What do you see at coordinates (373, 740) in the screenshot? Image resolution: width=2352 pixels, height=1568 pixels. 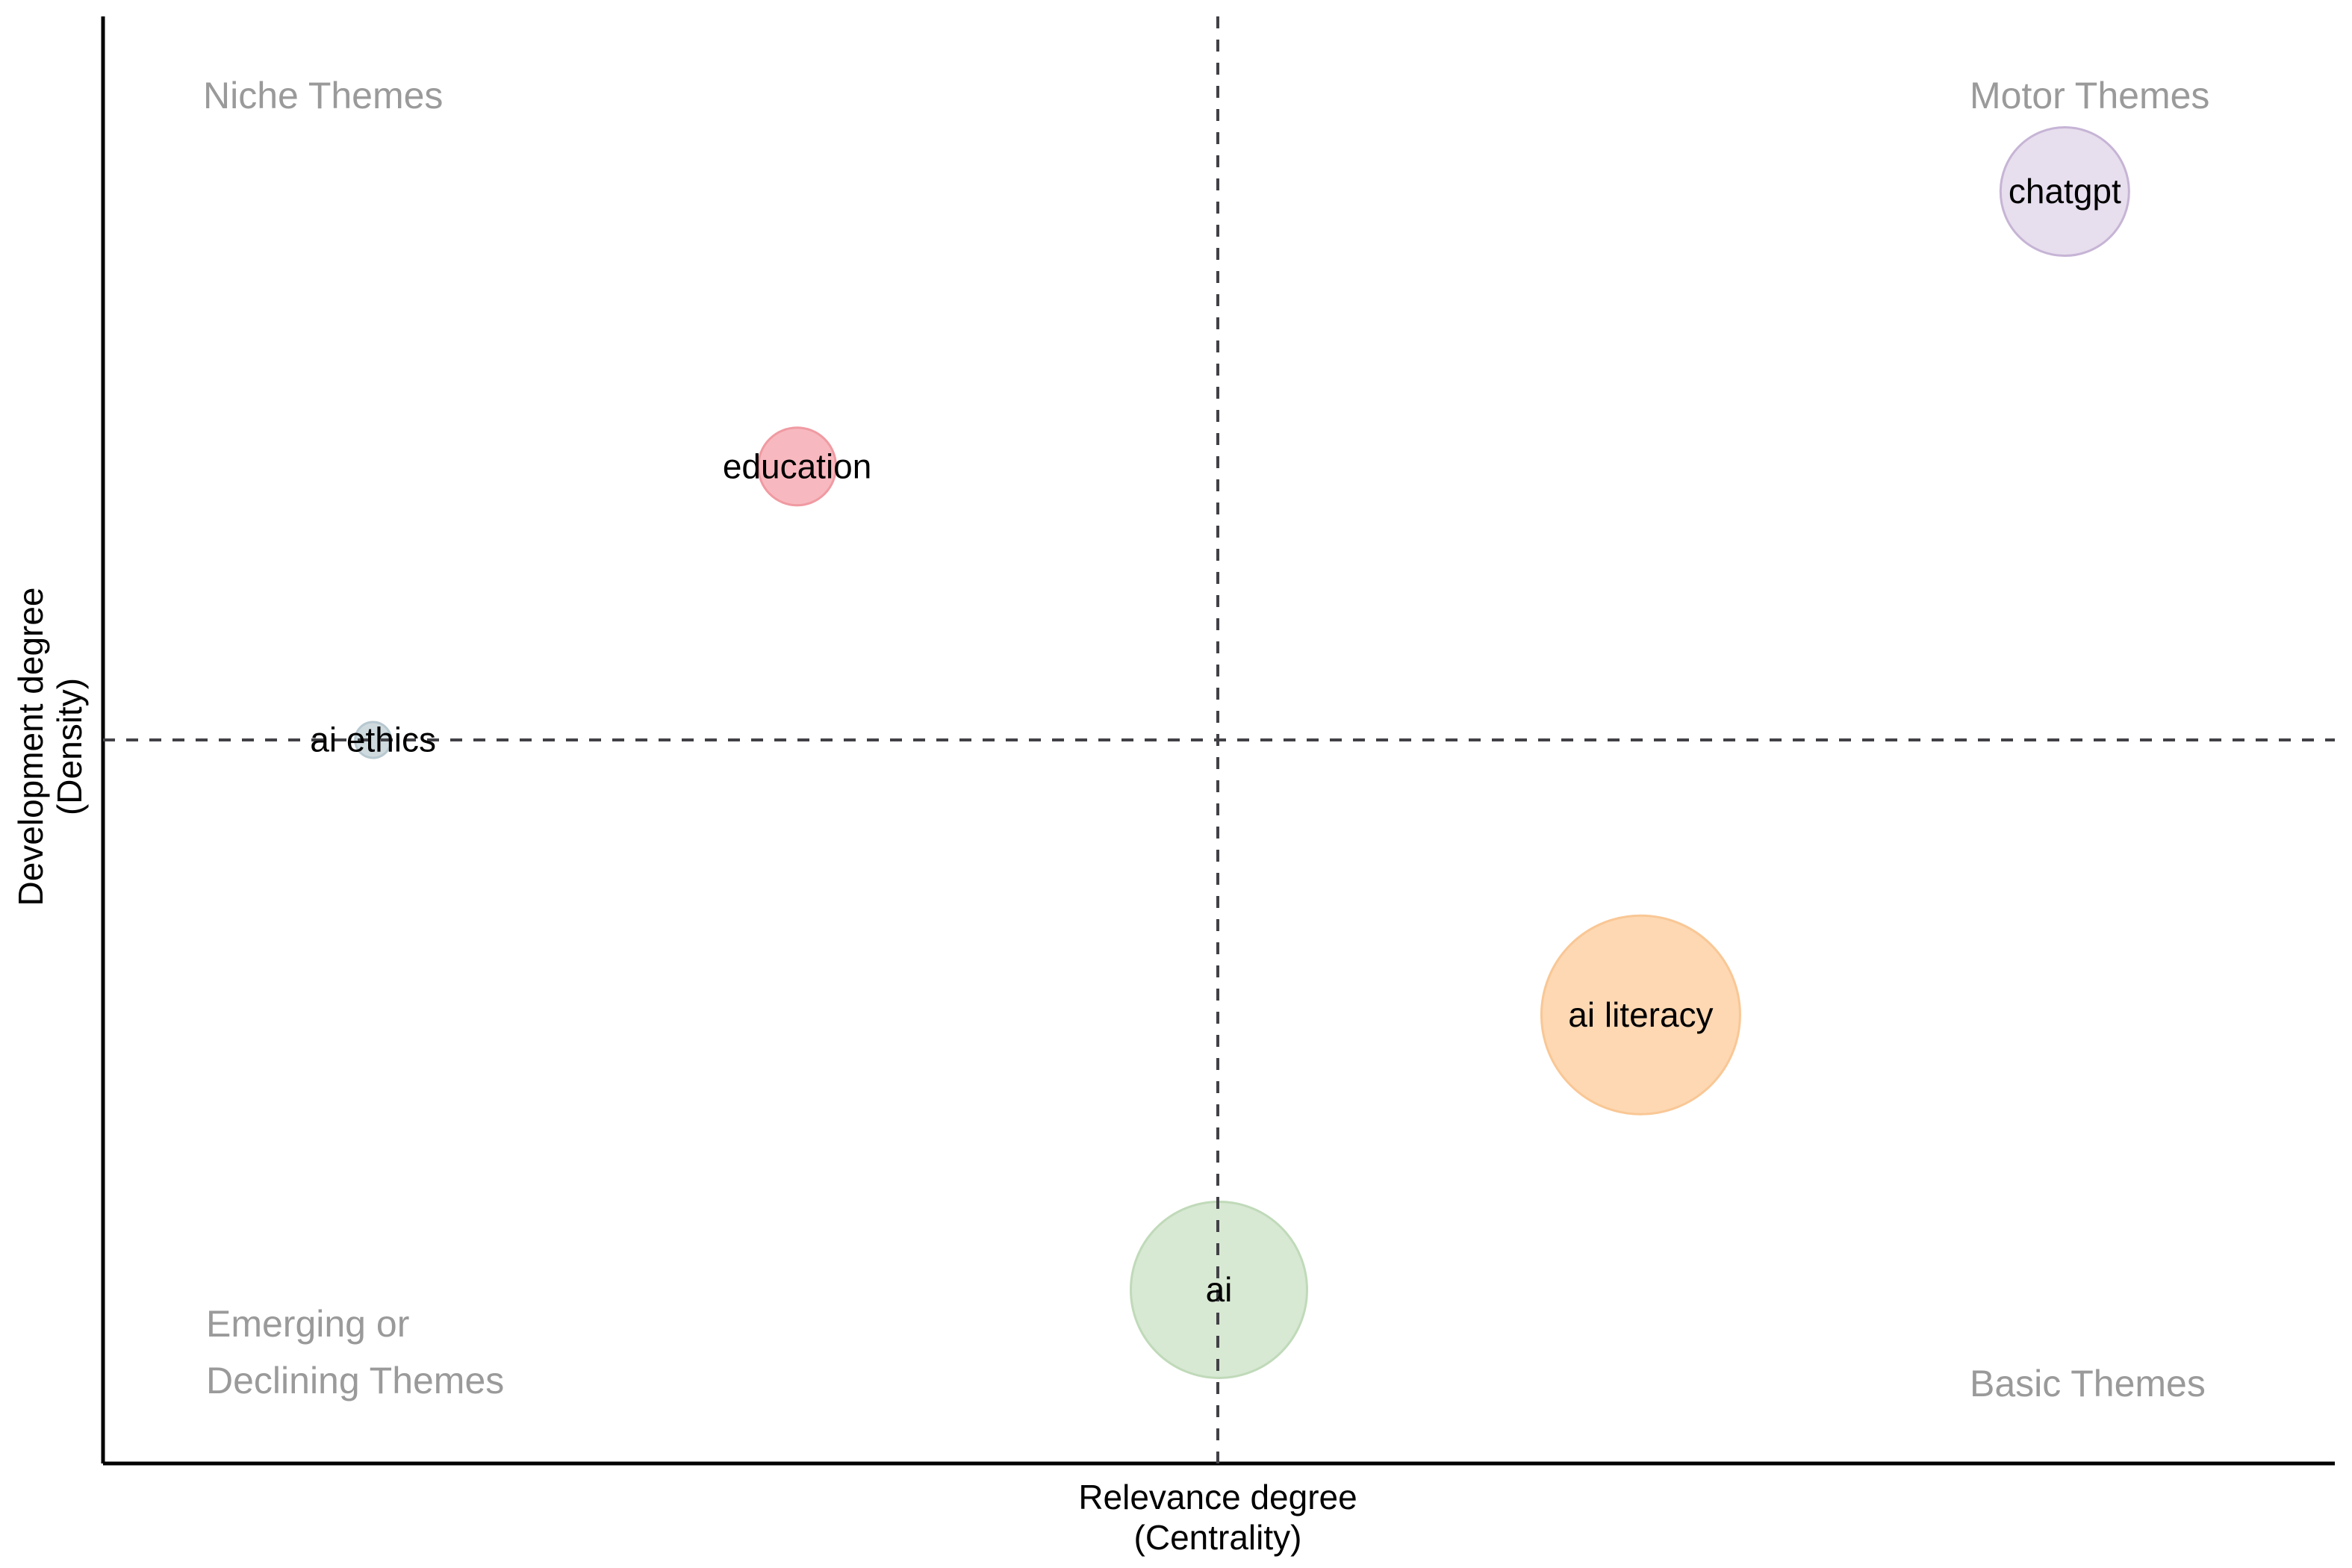 I see `bubble-label-ai-ethics: ai ethics` at bounding box center [373, 740].